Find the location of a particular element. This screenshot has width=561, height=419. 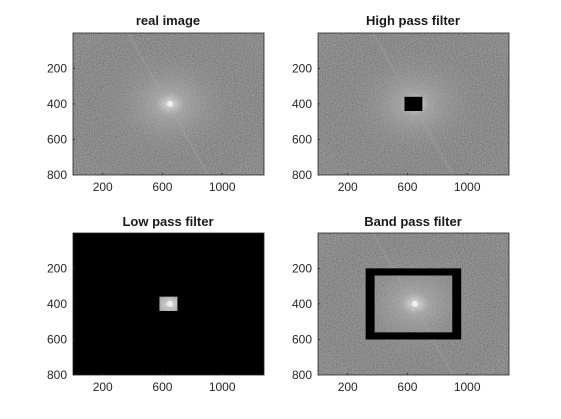

panel-title: Low pass filter is located at coordinates (167, 221).